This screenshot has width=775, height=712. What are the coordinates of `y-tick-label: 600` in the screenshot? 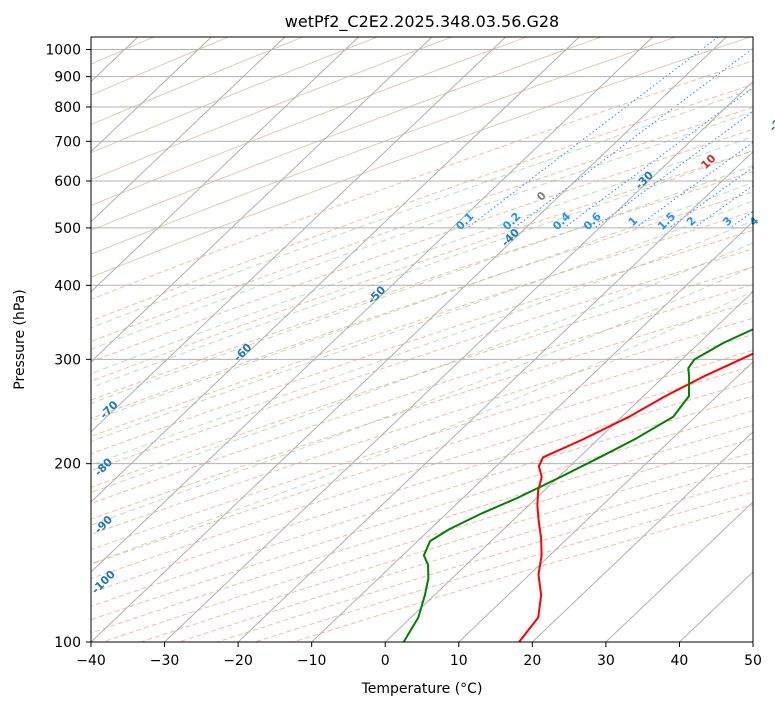 It's located at (67, 182).